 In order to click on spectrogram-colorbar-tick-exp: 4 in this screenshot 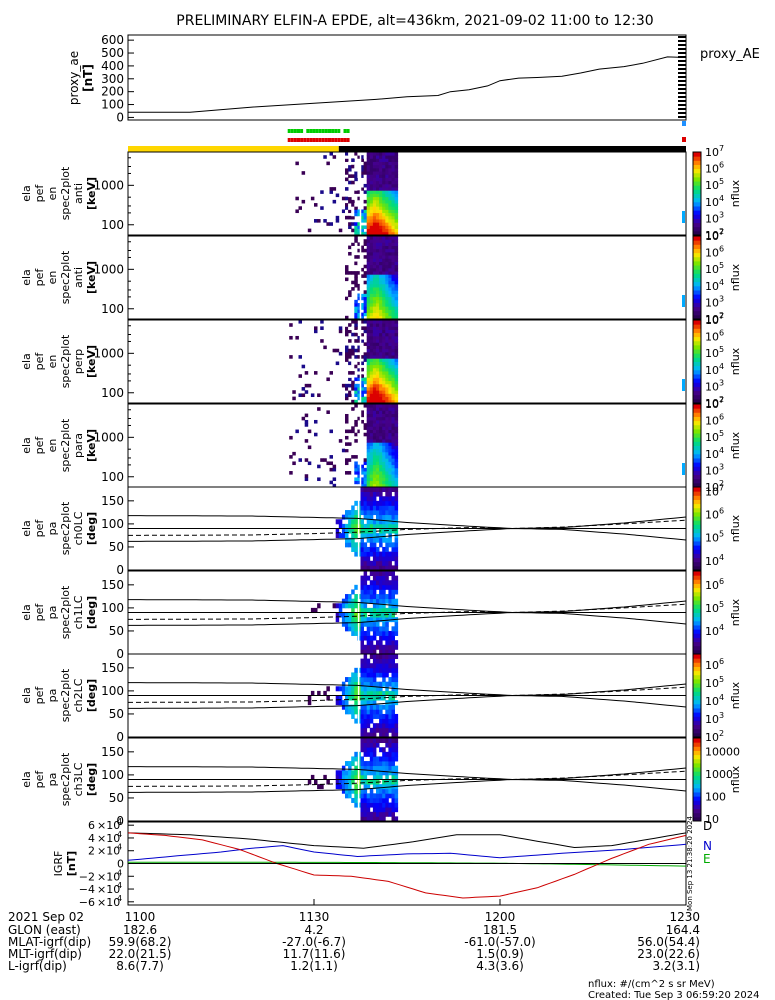, I will do `click(721, 198)`.